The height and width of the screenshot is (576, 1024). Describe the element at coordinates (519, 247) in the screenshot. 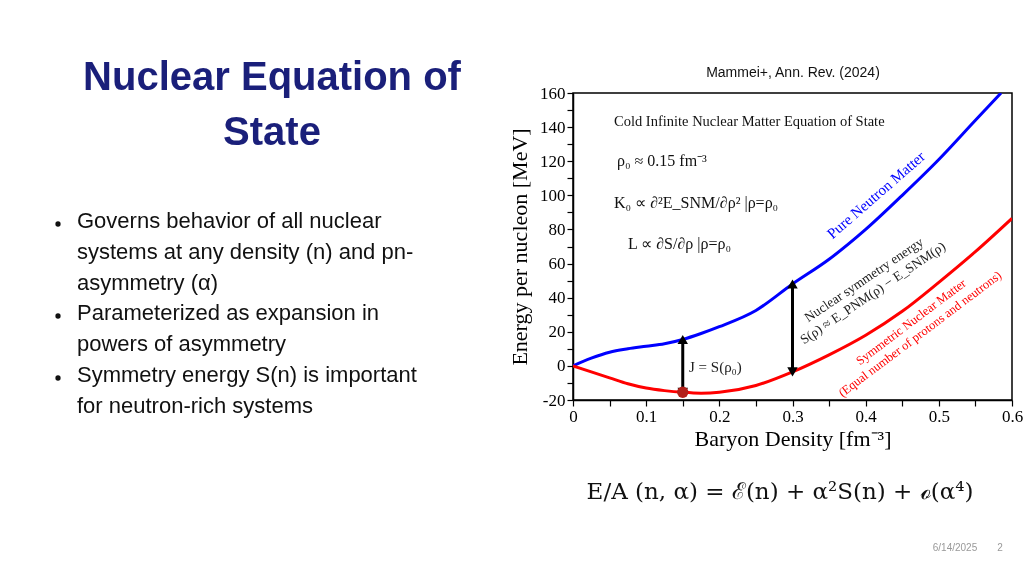

I see `y-axis-title: Energy per nucleon [MeV]` at that location.